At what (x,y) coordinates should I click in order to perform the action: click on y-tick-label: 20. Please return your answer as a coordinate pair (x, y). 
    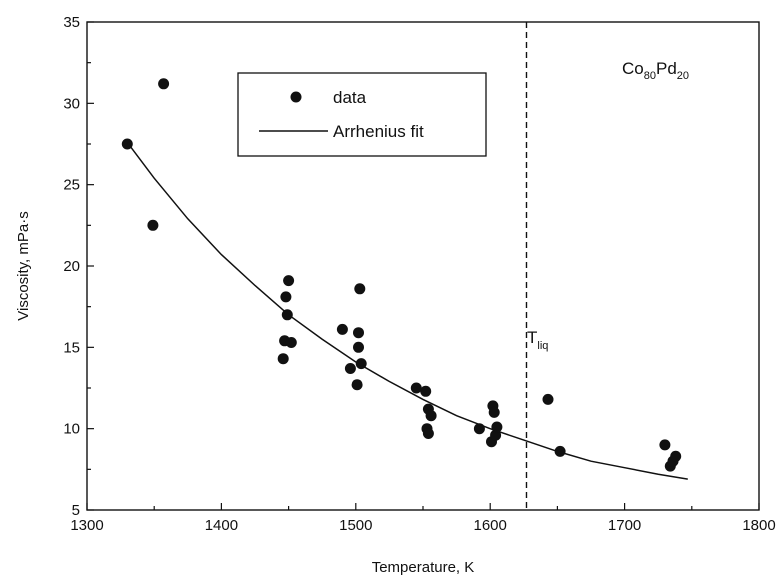
    Looking at the image, I should click on (71, 266).